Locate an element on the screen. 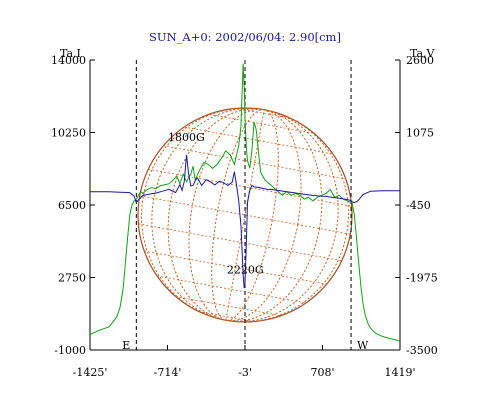  limb-label: W is located at coordinates (363, 345).